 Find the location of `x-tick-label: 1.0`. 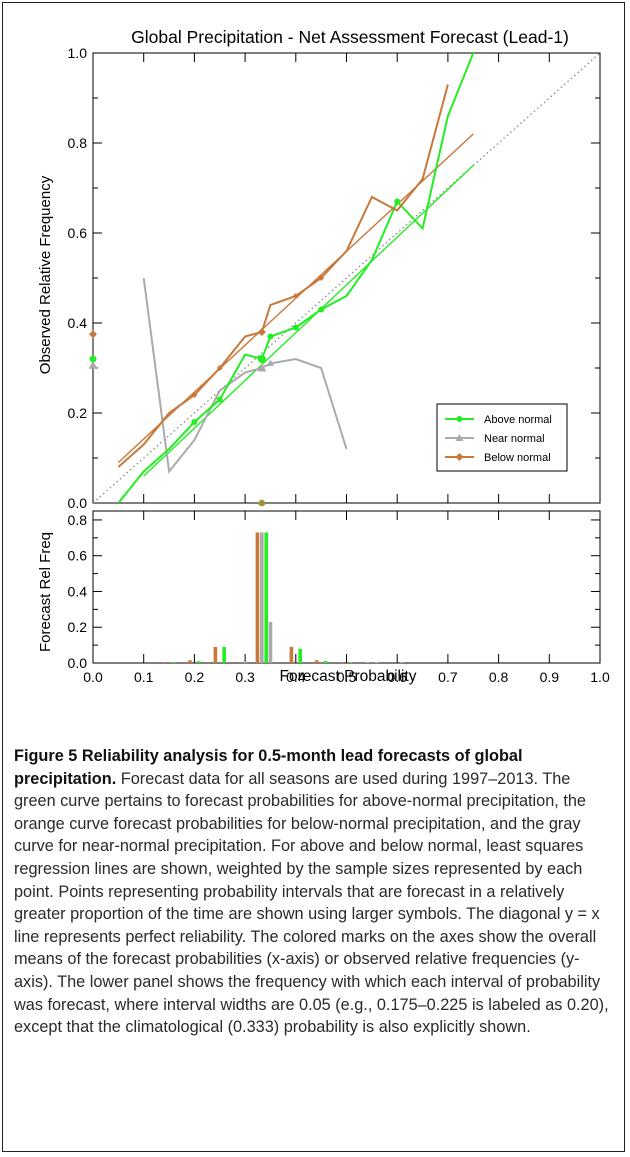

x-tick-label: 1.0 is located at coordinates (600, 677).